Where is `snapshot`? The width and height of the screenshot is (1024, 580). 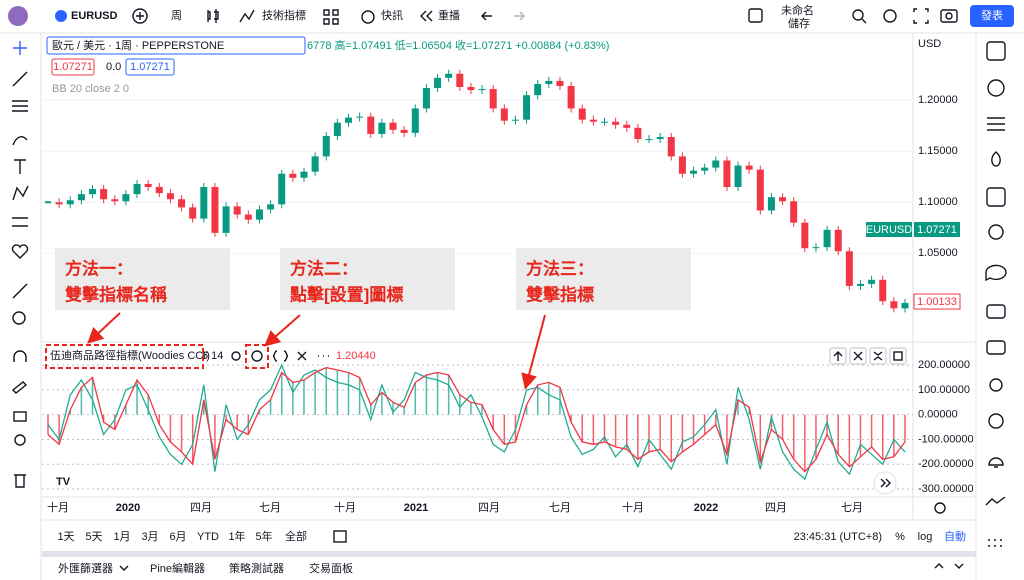 snapshot is located at coordinates (949, 16).